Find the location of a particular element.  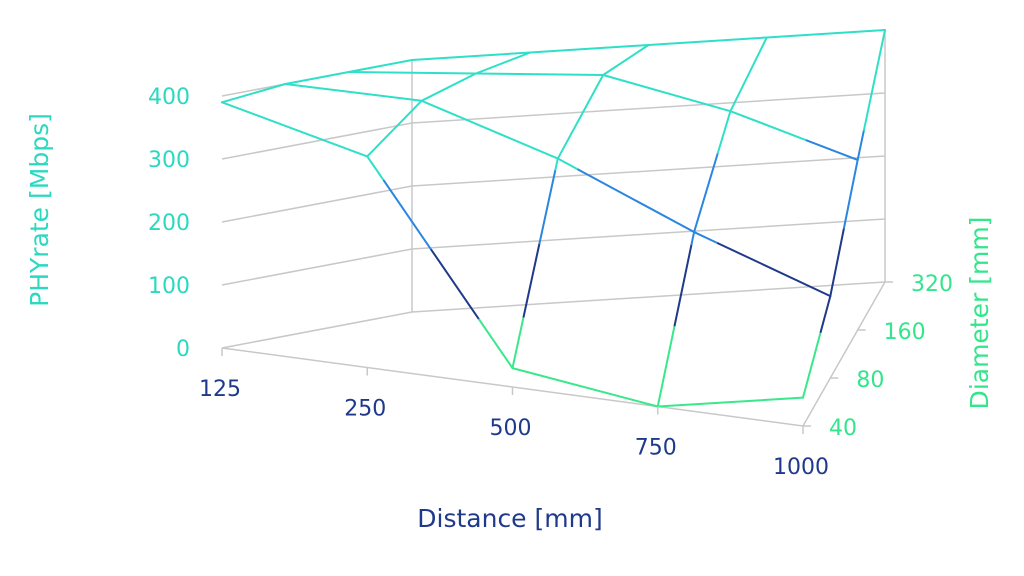

z-tick-label: 100 is located at coordinates (169, 286).